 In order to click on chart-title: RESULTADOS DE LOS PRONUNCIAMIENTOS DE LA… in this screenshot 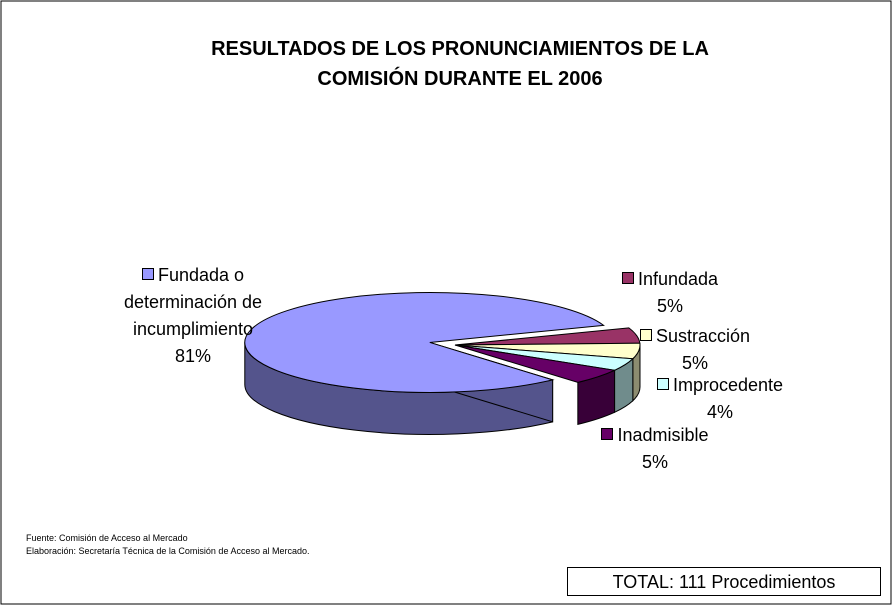, I will do `click(460, 64)`.